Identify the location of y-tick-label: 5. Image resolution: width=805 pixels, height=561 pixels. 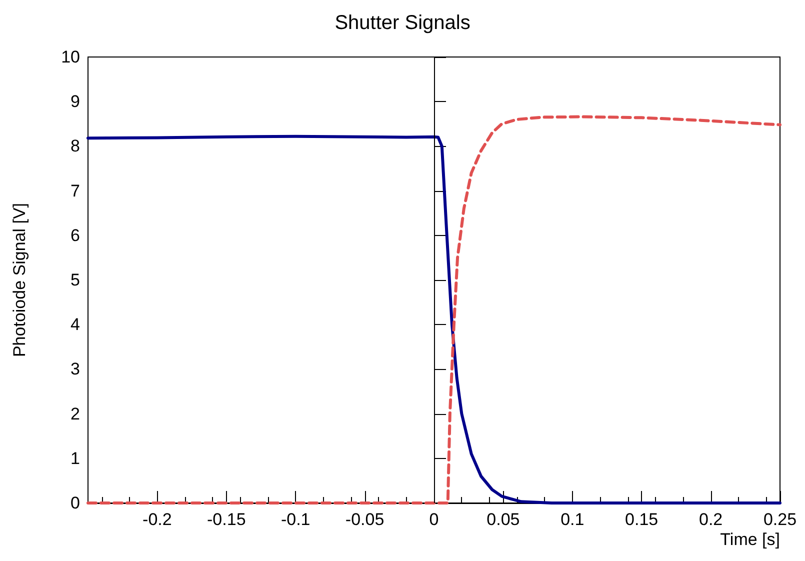
(75, 280).